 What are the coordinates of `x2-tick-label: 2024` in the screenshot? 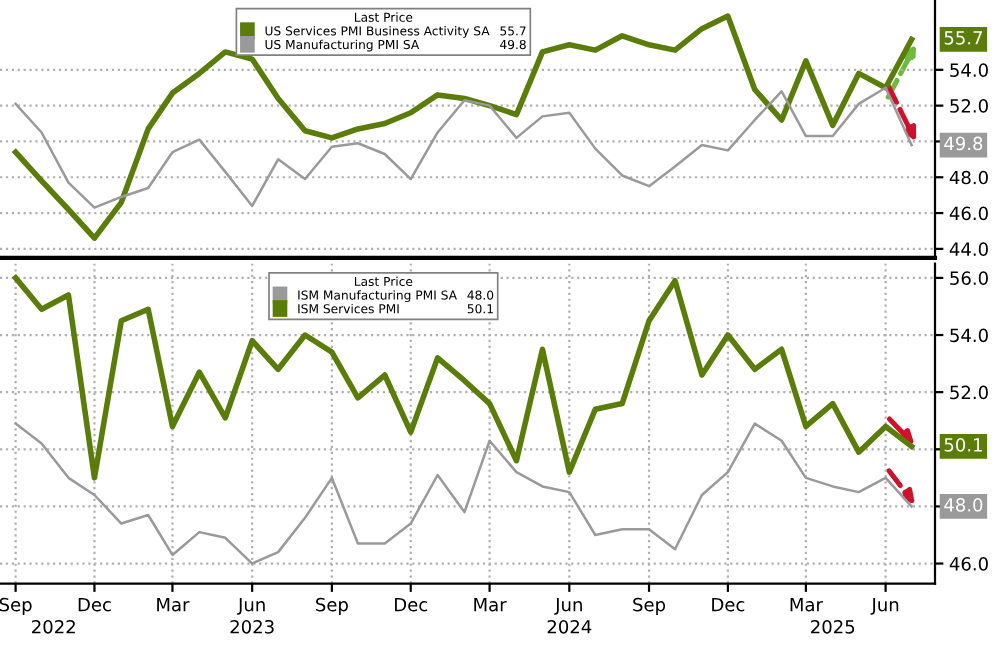 It's located at (569, 626).